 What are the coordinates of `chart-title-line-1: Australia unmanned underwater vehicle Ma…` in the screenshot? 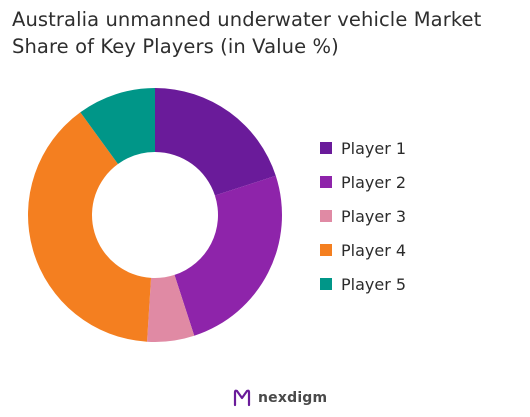 It's located at (247, 19).